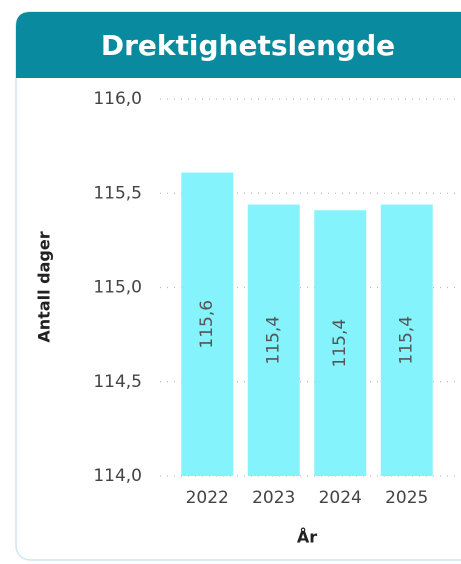 Image resolution: width=461 pixels, height=564 pixels. I want to click on y-tick-label: 114,0, so click(117, 476).